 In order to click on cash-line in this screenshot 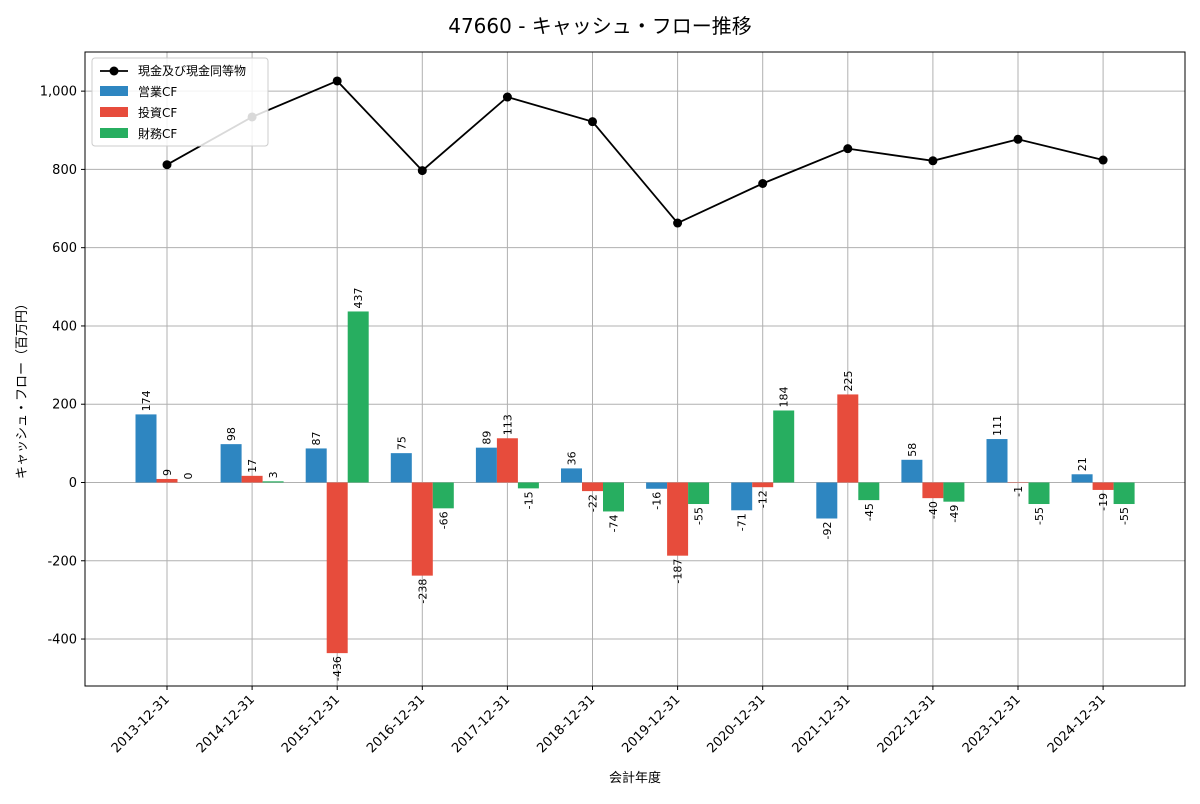, I will do `click(635, 151)`.